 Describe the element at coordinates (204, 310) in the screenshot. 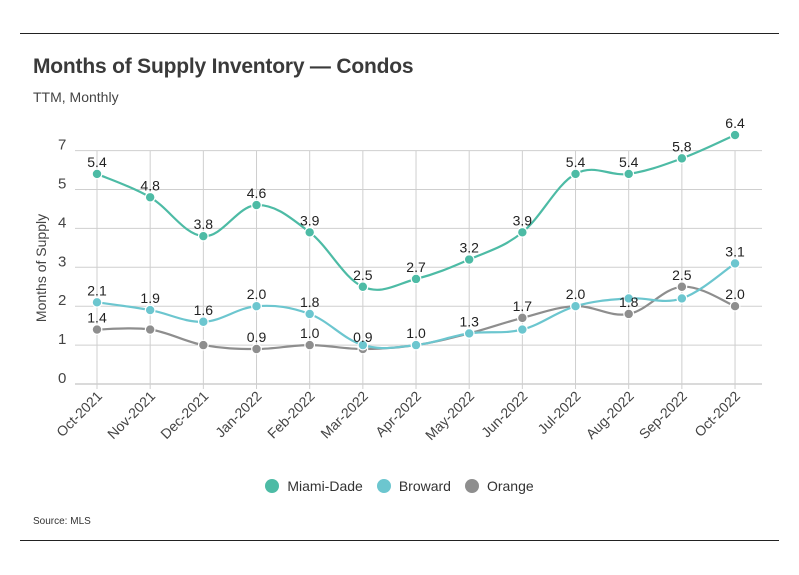

I see `data-label-broward: 1.6` at that location.